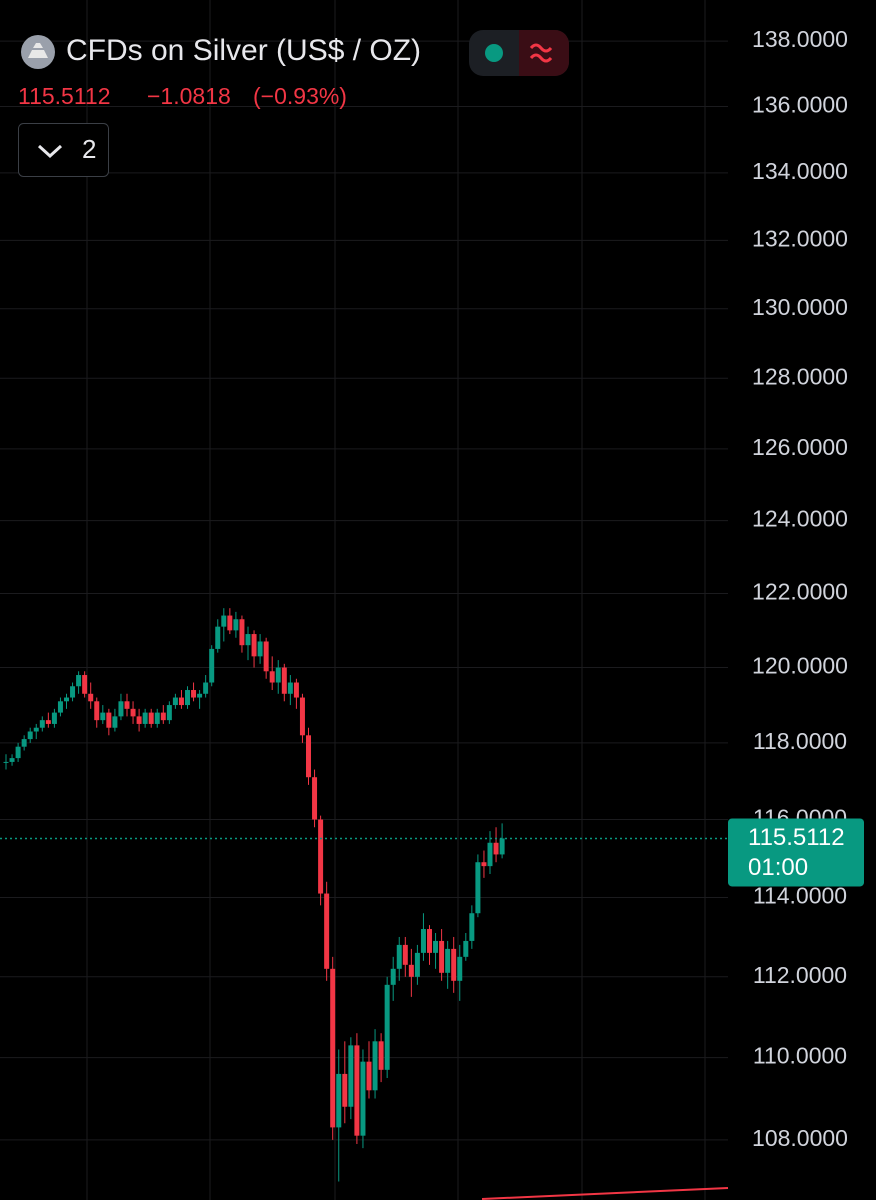  Describe the element at coordinates (800, 39) in the screenshot. I see `y-tick-label: 138.0000` at that location.